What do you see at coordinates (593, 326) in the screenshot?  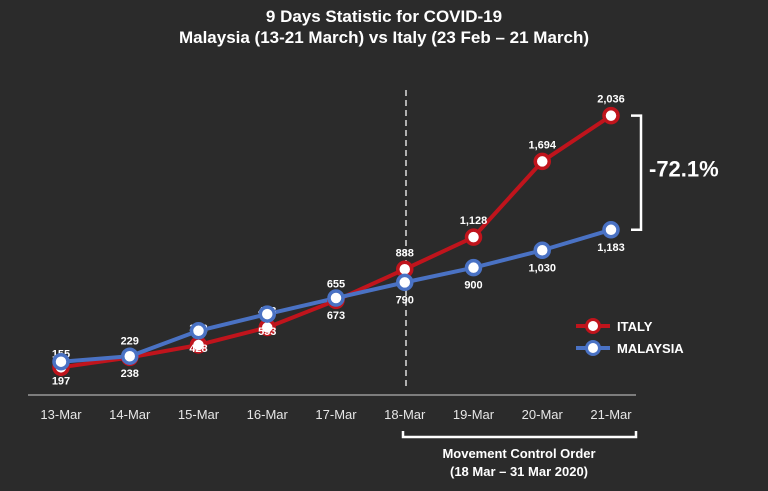 I see `legend-marker-italy` at bounding box center [593, 326].